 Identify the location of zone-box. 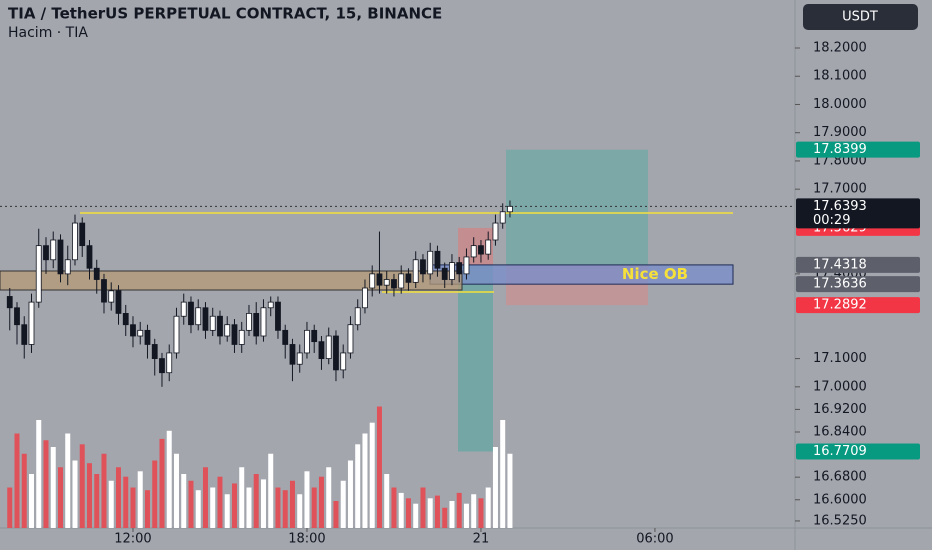
(231, 280).